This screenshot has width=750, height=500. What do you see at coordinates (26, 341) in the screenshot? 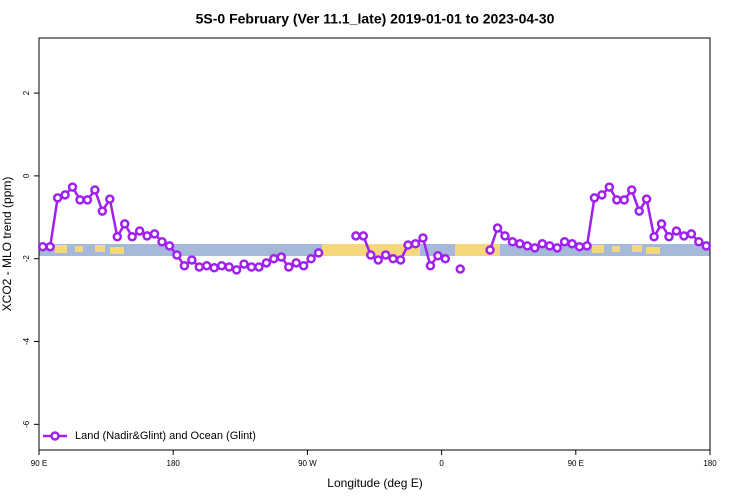
I see `y-tick-label: -4` at bounding box center [26, 341].